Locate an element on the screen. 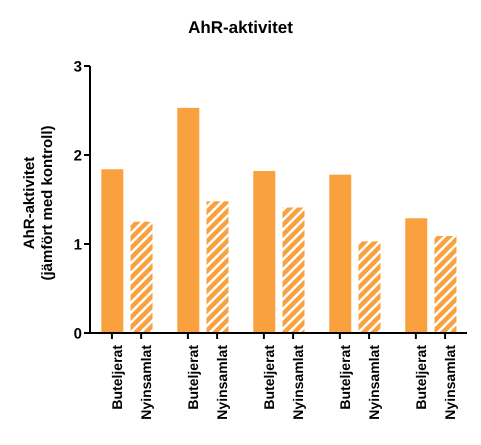  y-tick-label: 0 is located at coordinates (78, 333).